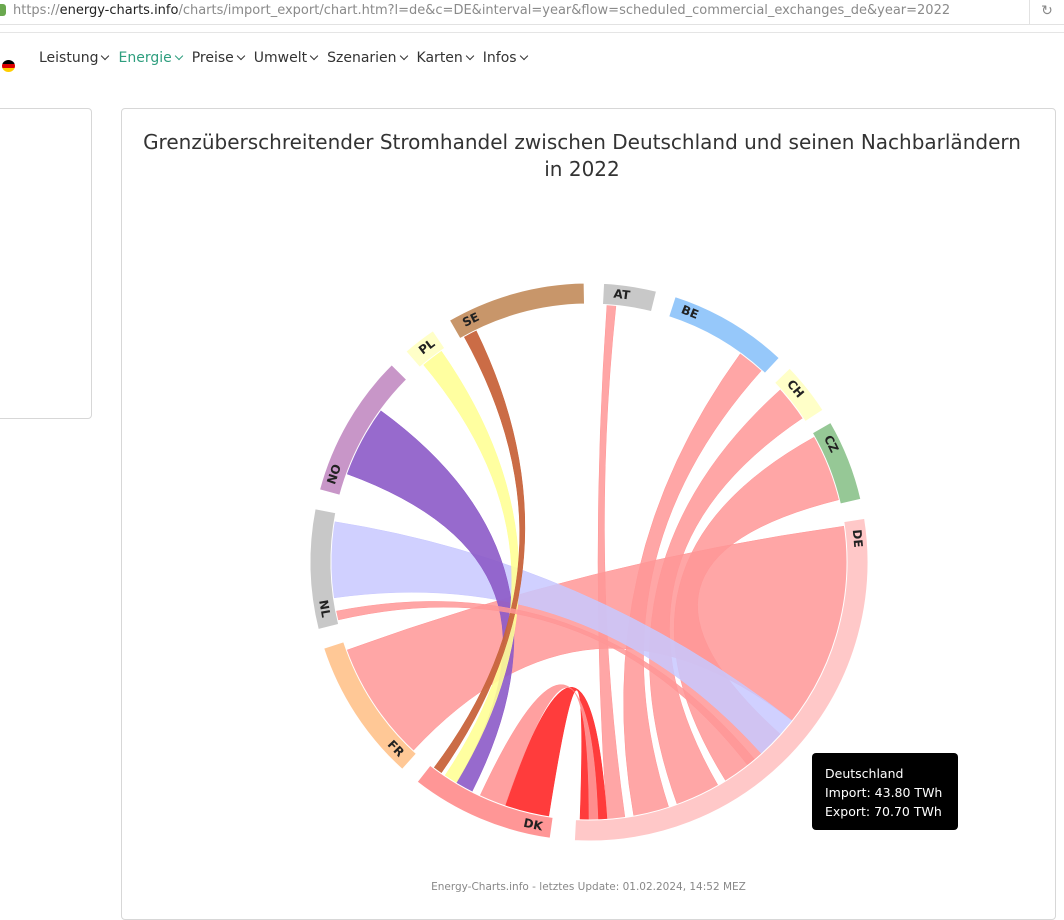 Image resolution: width=1064 pixels, height=920 pixels. What do you see at coordinates (363, 430) in the screenshot?
I see `group-arc-no` at bounding box center [363, 430].